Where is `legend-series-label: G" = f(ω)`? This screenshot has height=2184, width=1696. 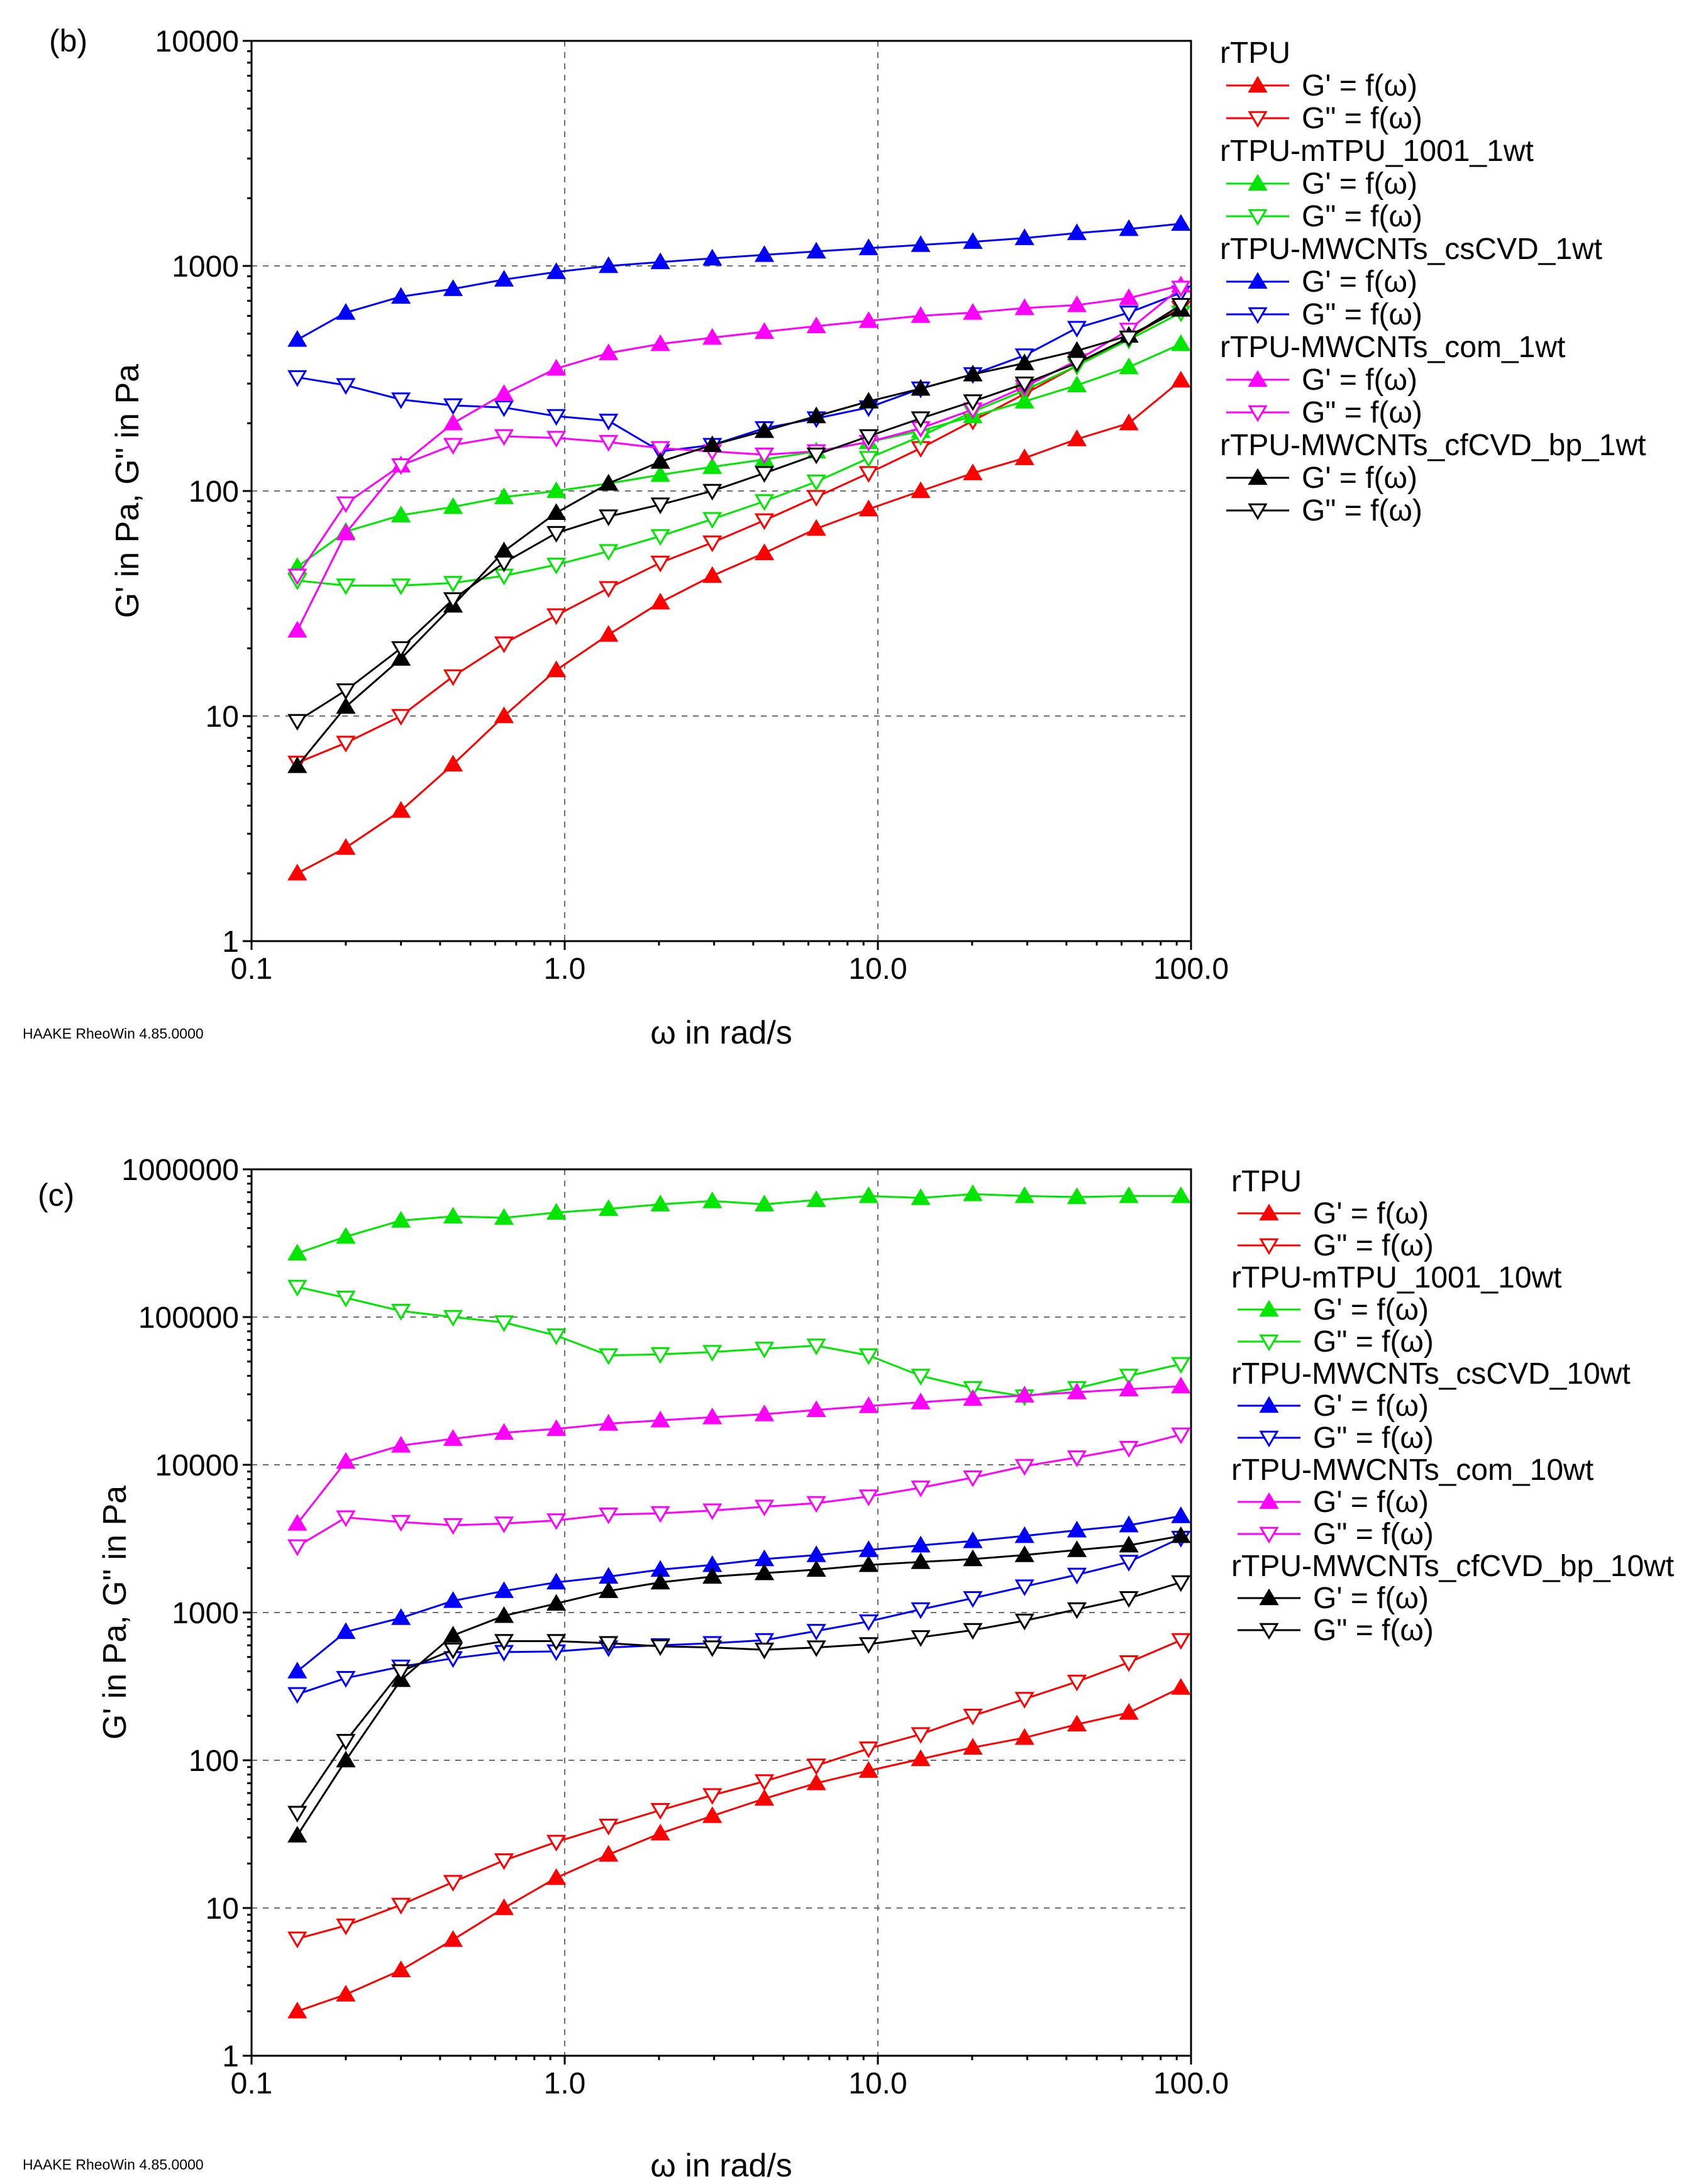
legend-series-label: G" = f(ω) is located at coordinates (1373, 1245).